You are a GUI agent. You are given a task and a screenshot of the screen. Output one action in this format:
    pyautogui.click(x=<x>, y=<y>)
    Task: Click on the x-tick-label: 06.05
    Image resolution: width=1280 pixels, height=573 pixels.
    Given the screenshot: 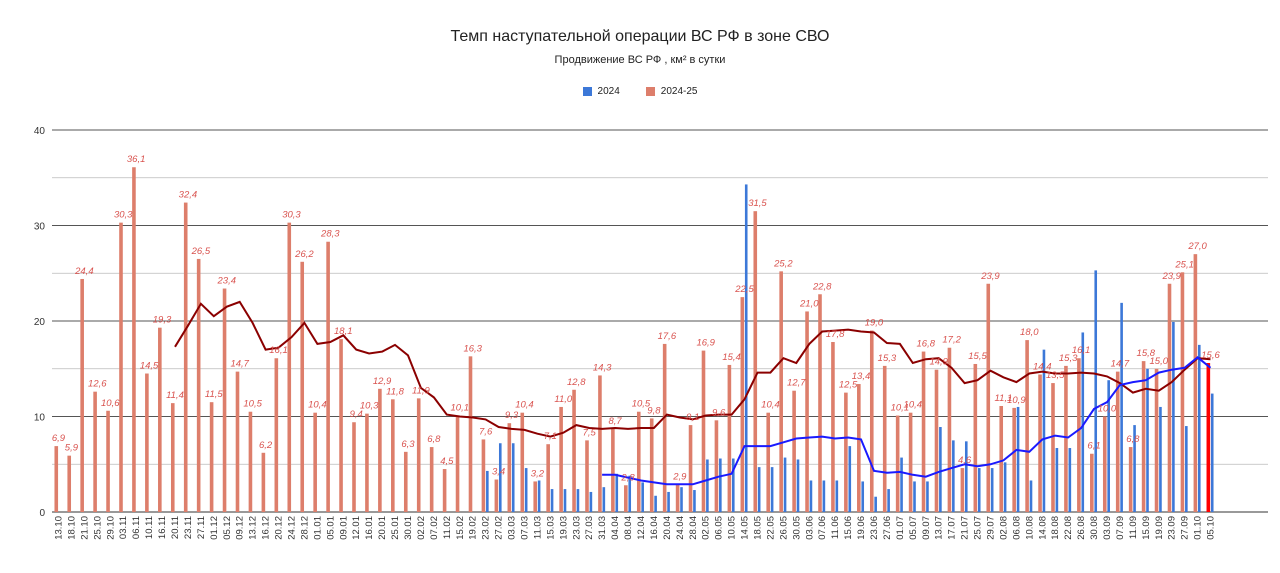 What is the action you would take?
    pyautogui.click(x=719, y=528)
    